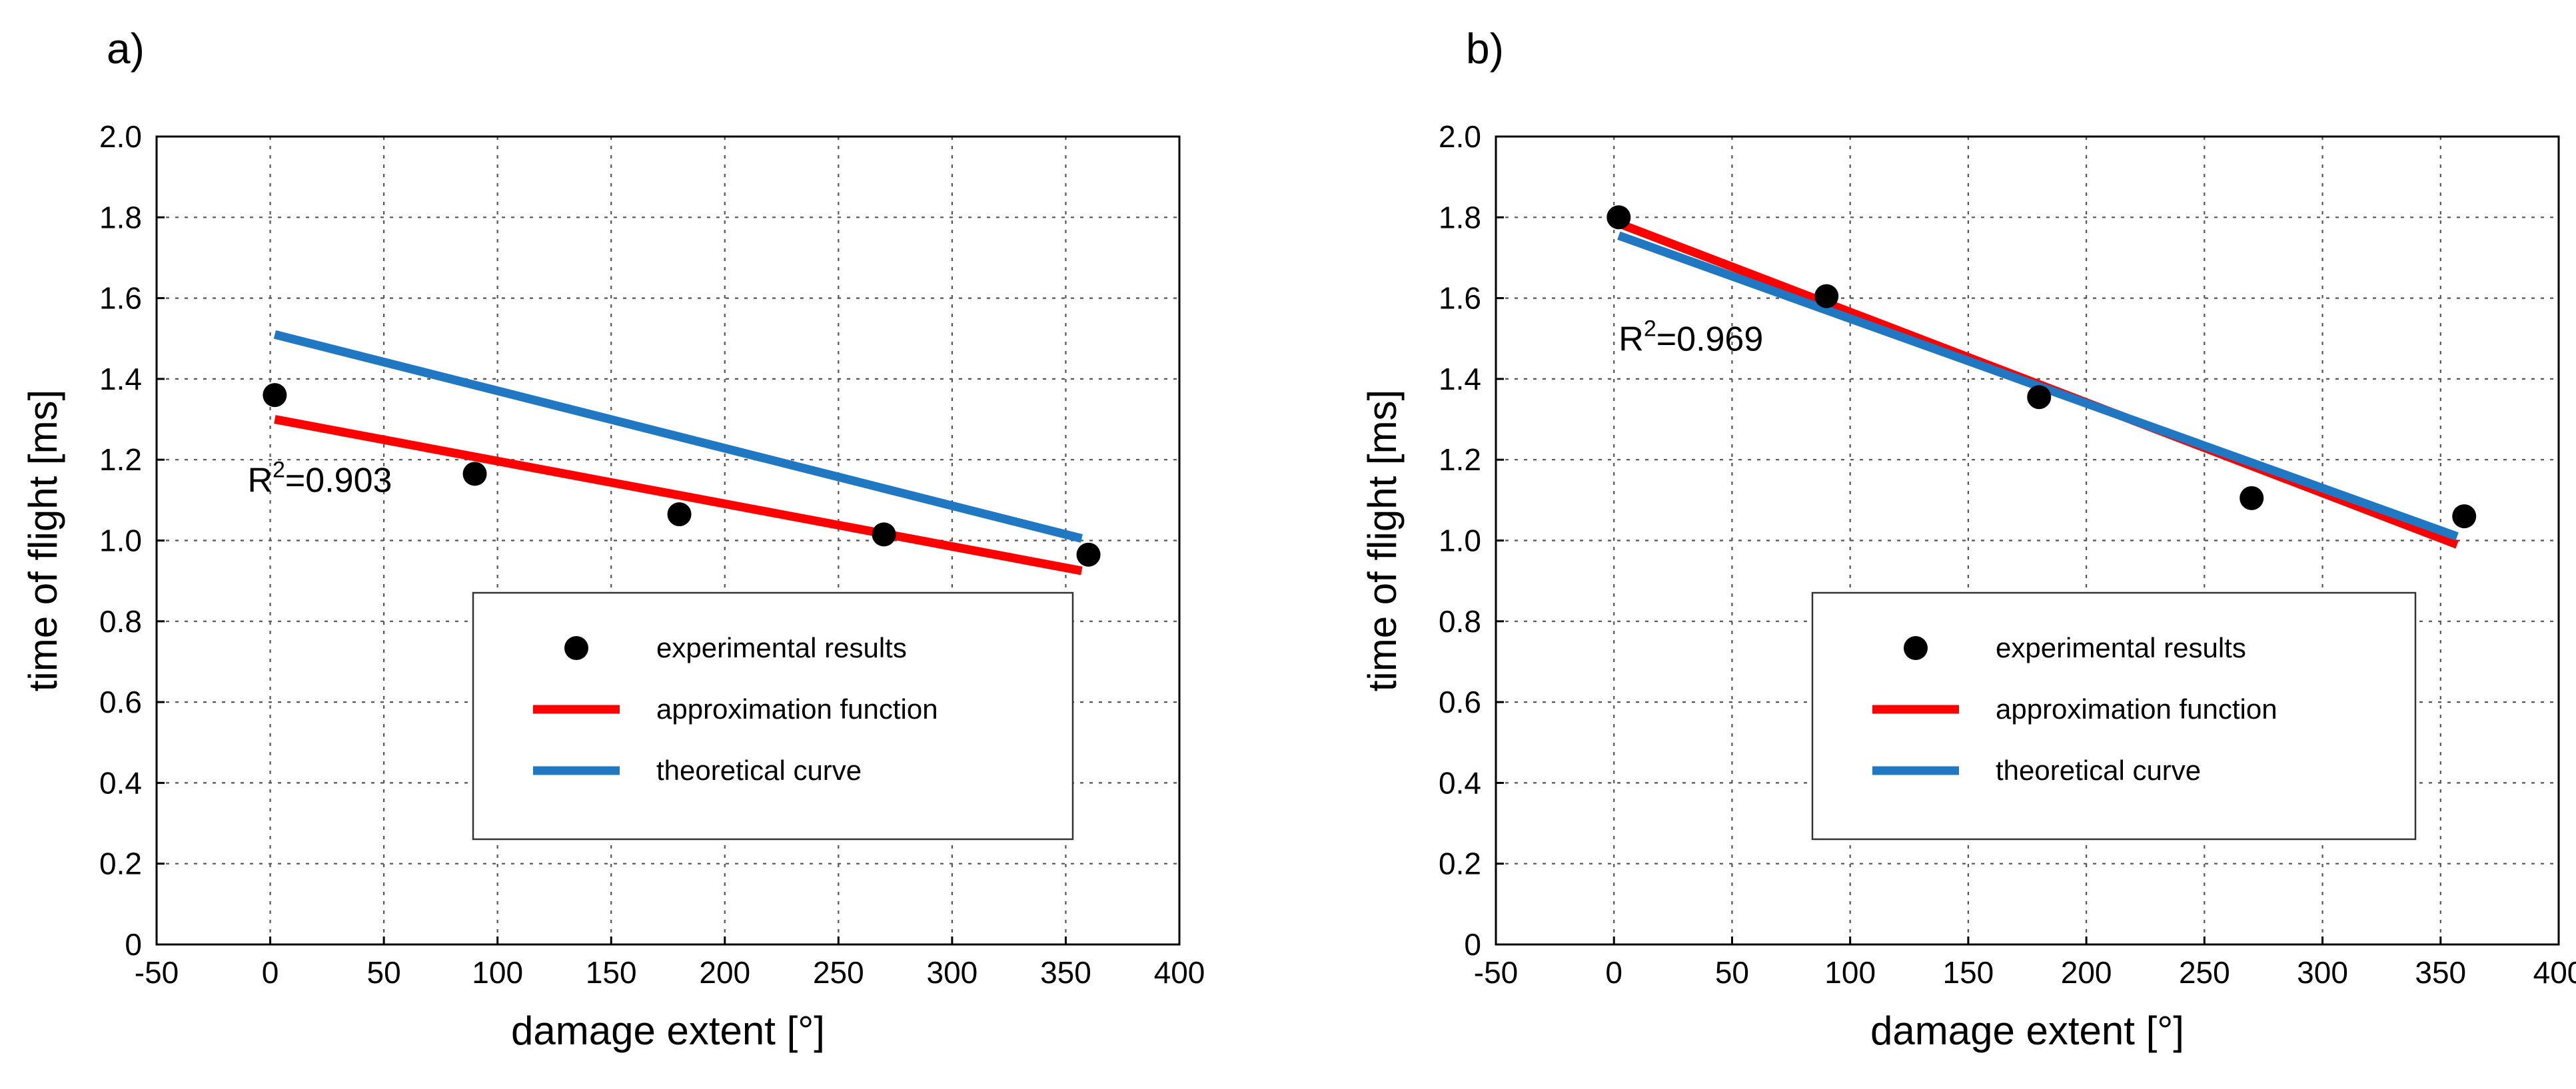  What do you see at coordinates (678, 495) in the screenshot?
I see `series-line-approximation` at bounding box center [678, 495].